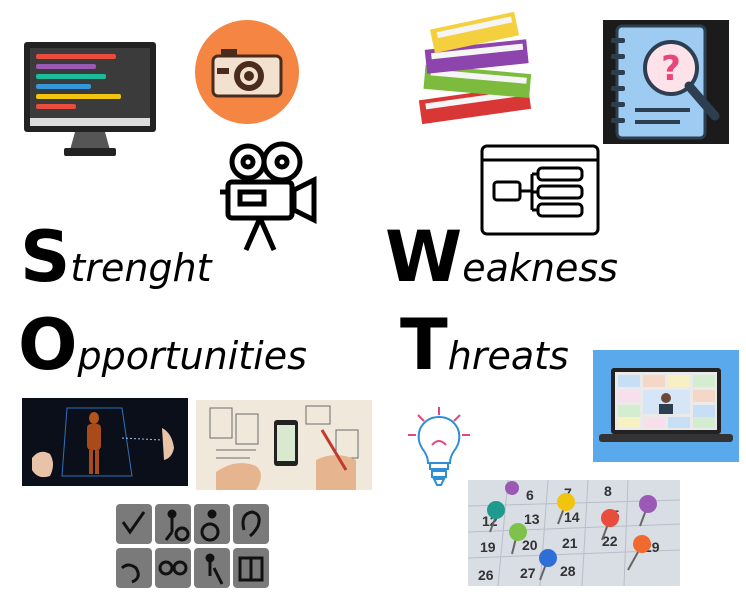 This screenshot has height=595, width=746. What do you see at coordinates (530, 545) in the screenshot?
I see `cal-day: 20` at bounding box center [530, 545].